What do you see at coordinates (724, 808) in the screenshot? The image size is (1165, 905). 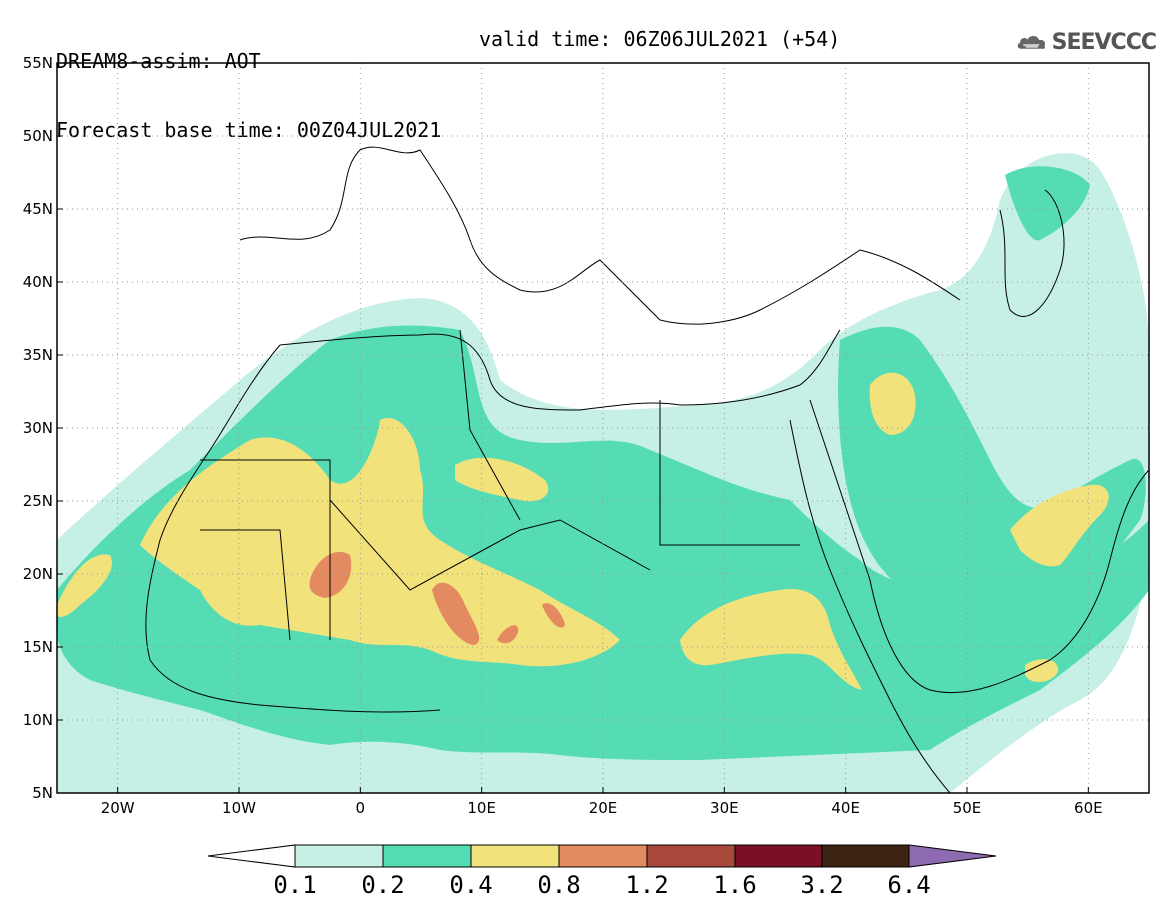 I see `lon-tick-label: 30E` at bounding box center [724, 808].